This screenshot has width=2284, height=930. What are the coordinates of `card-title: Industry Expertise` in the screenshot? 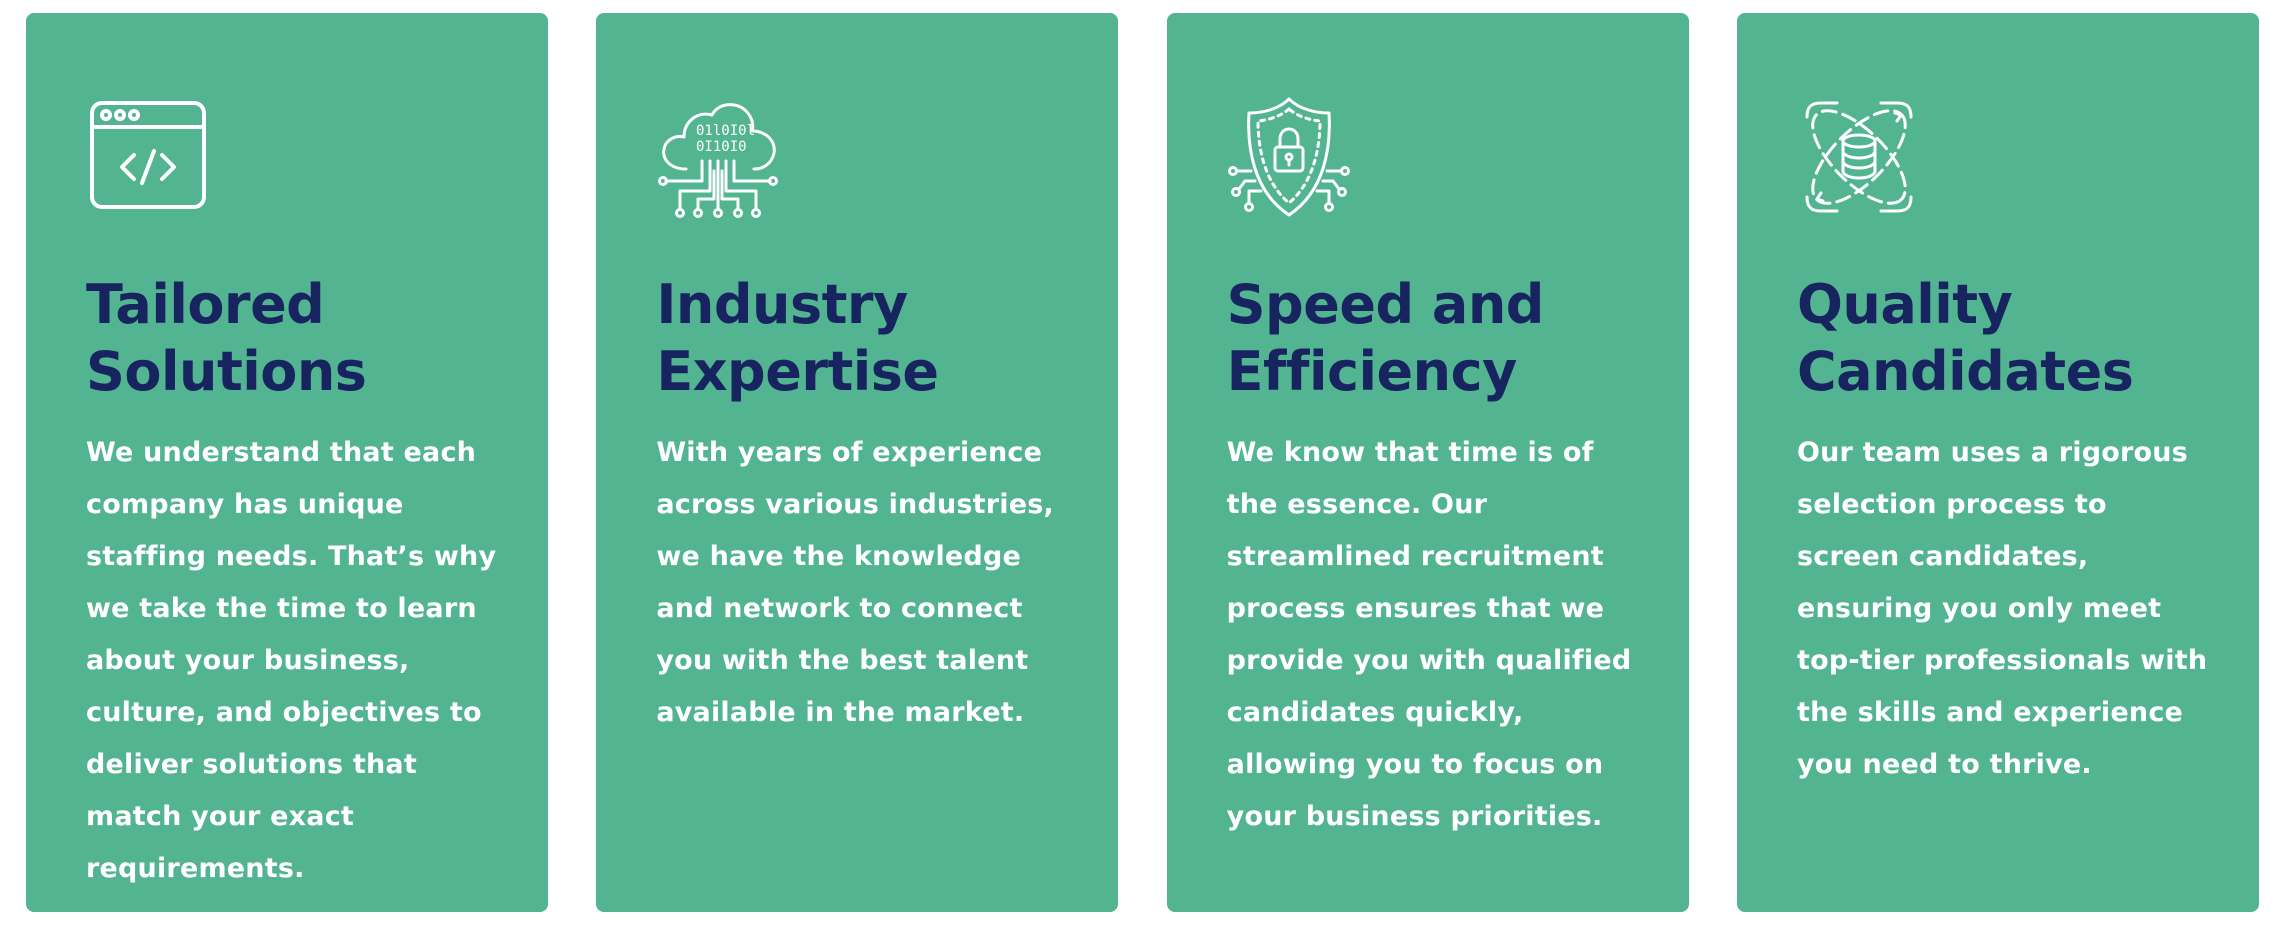 It's located at (797, 338).